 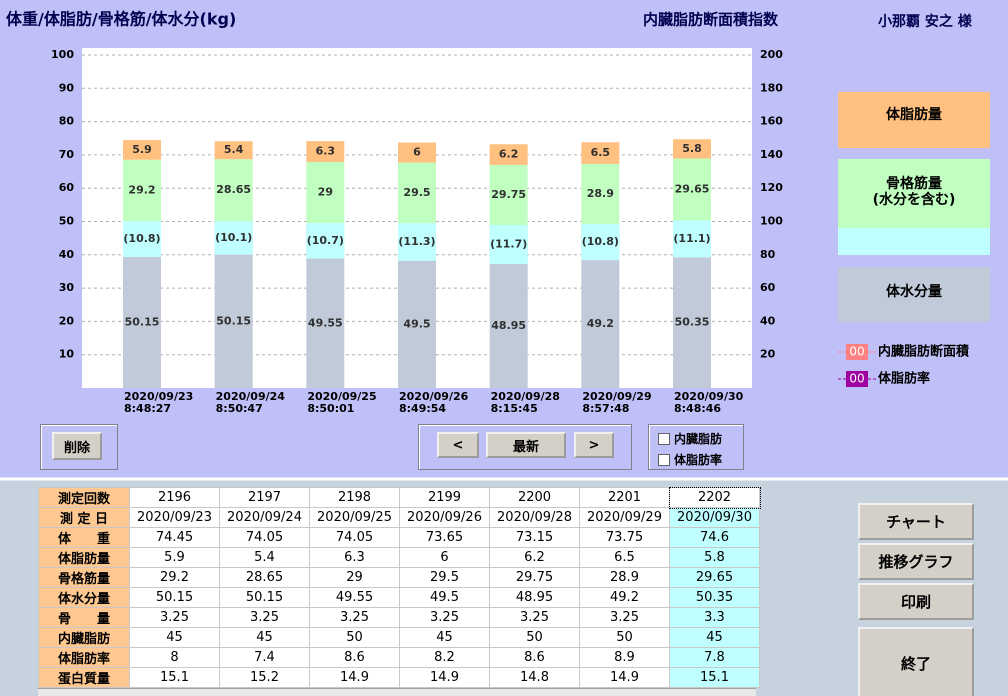 I want to click on x-tick-time: 8:57:48, so click(x=605, y=408).